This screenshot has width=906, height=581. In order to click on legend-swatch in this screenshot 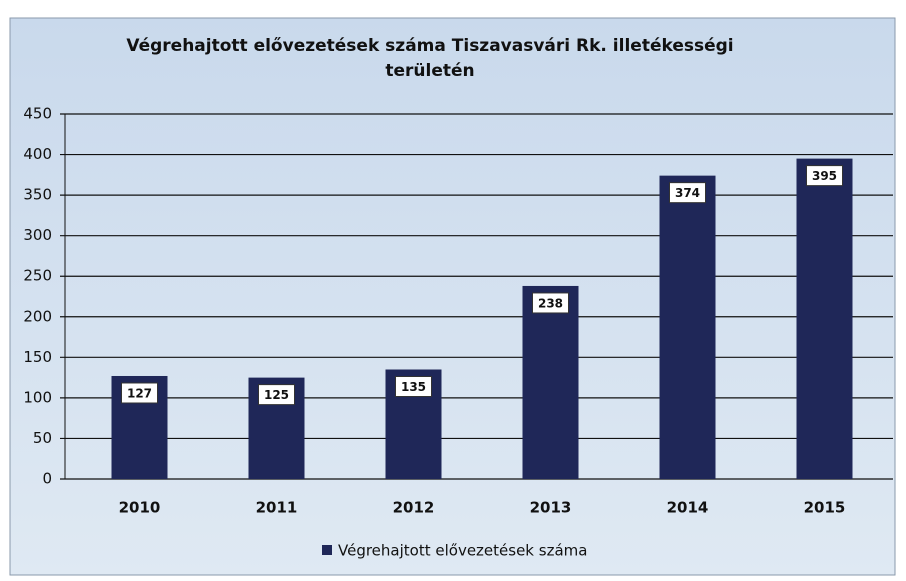, I will do `click(327, 550)`.